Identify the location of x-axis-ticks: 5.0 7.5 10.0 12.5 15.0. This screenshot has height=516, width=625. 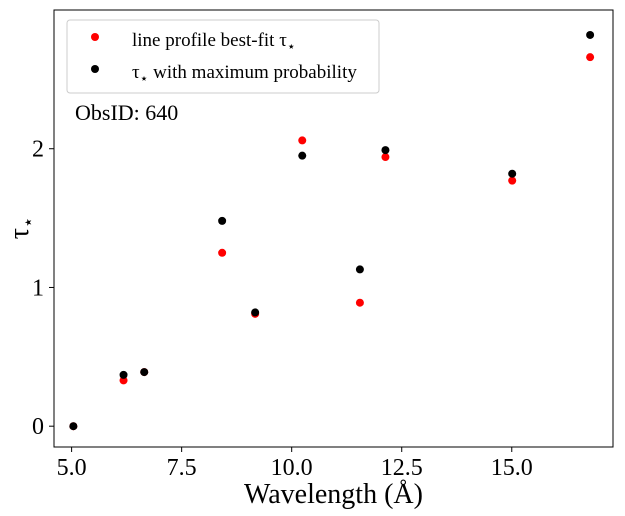
(295, 464).